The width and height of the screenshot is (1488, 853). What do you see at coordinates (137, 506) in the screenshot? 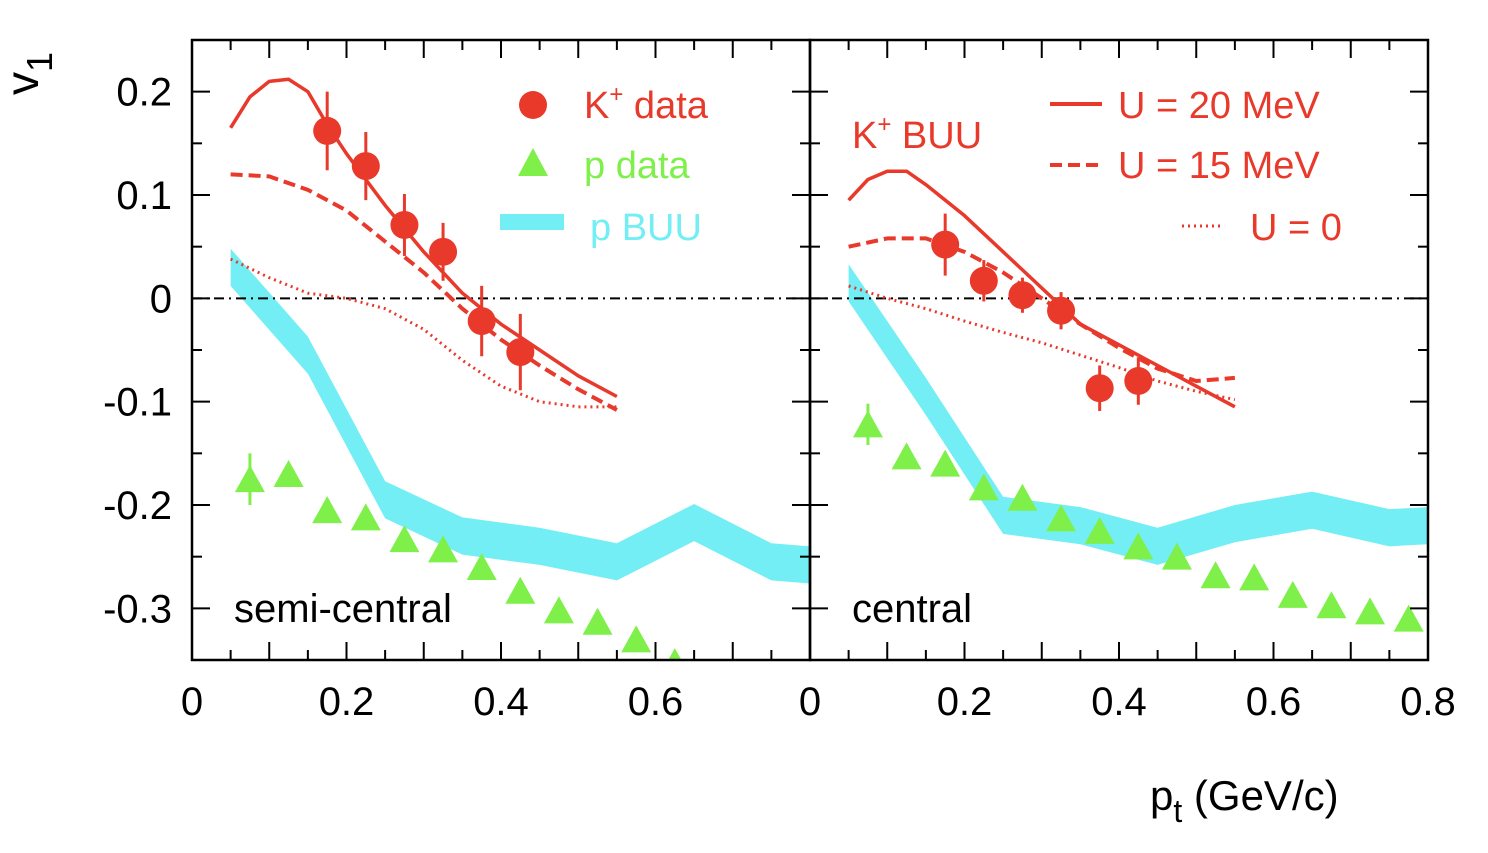
I see `y-tick-label: -0.2` at bounding box center [137, 506].